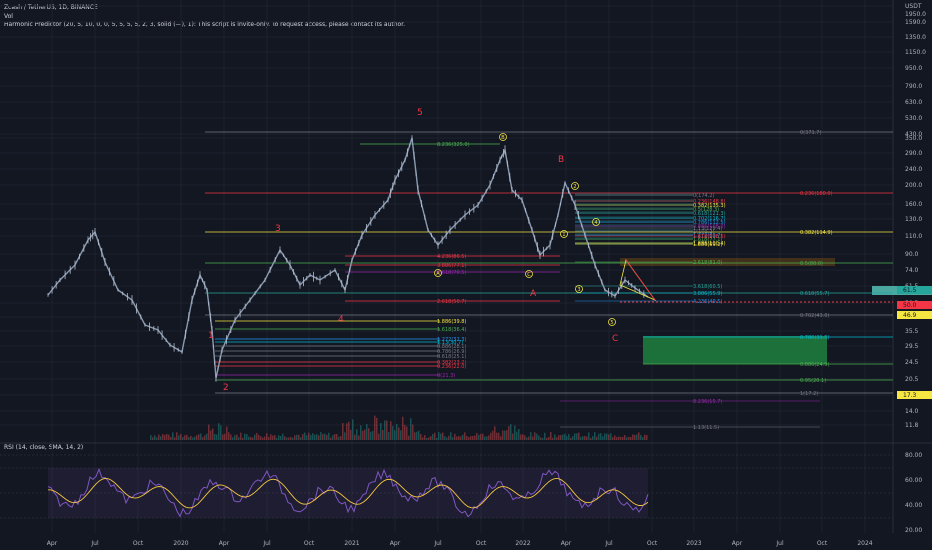  Describe the element at coordinates (912, 362) in the screenshot. I see `price-tick-label: 24.5` at that location.